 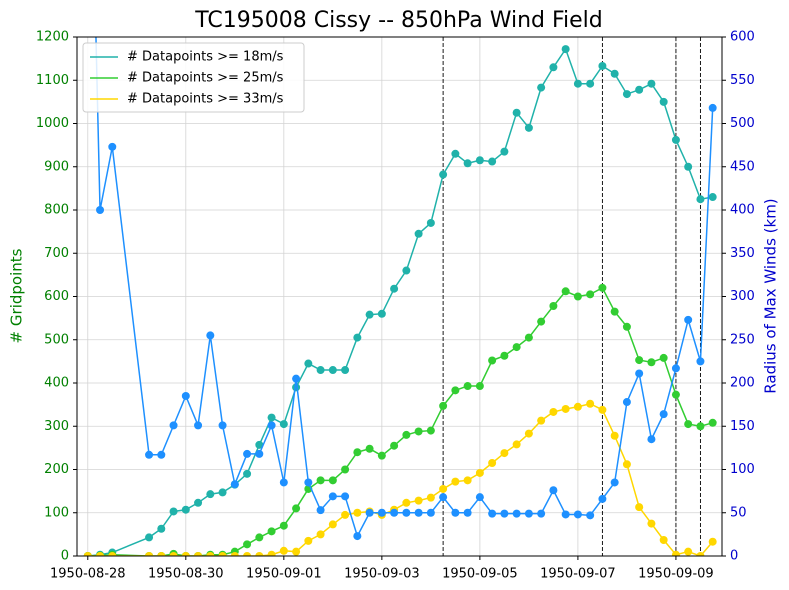 What do you see at coordinates (738, 512) in the screenshot?
I see `y2-tick-label: 50` at bounding box center [738, 512].